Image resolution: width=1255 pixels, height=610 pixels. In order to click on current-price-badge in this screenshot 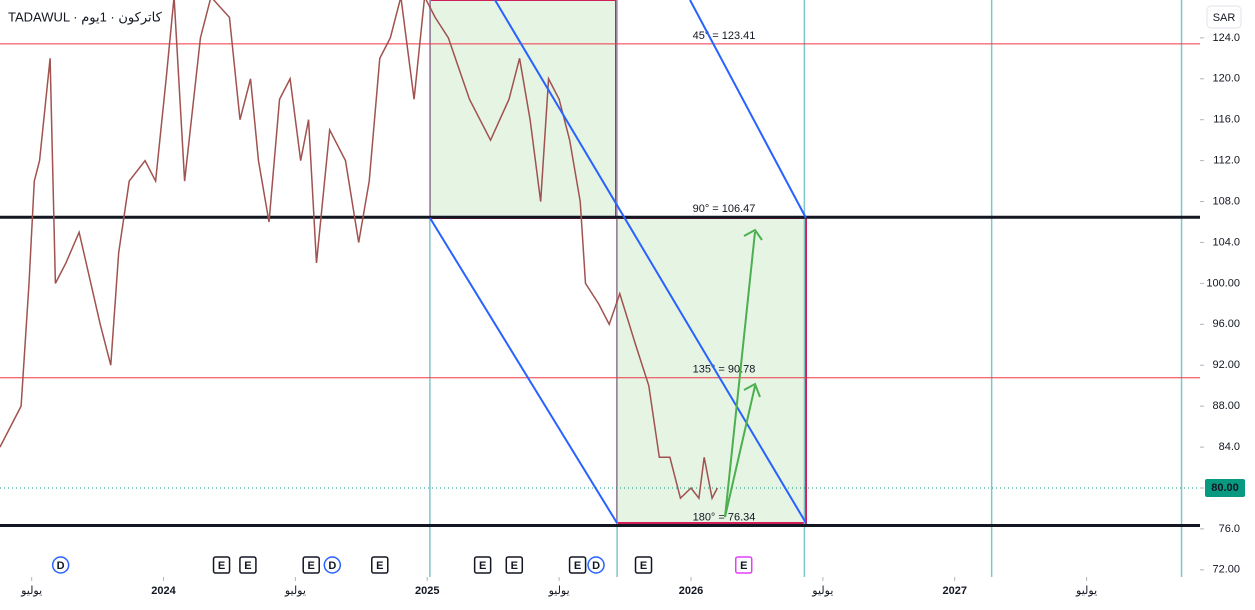, I will do `click(1225, 487)`.